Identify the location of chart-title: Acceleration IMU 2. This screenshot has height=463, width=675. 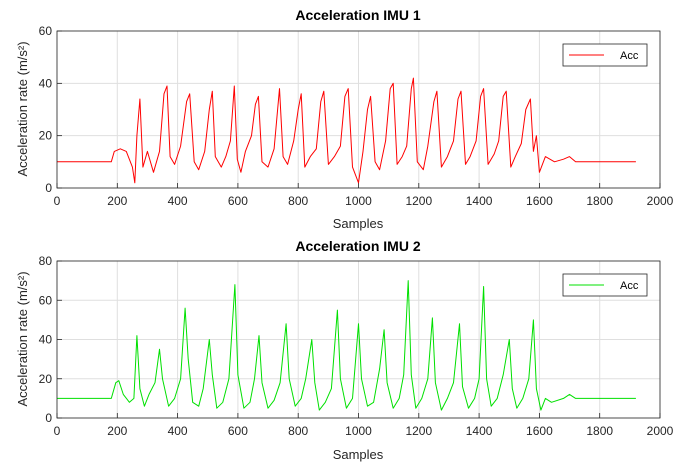
(357, 246).